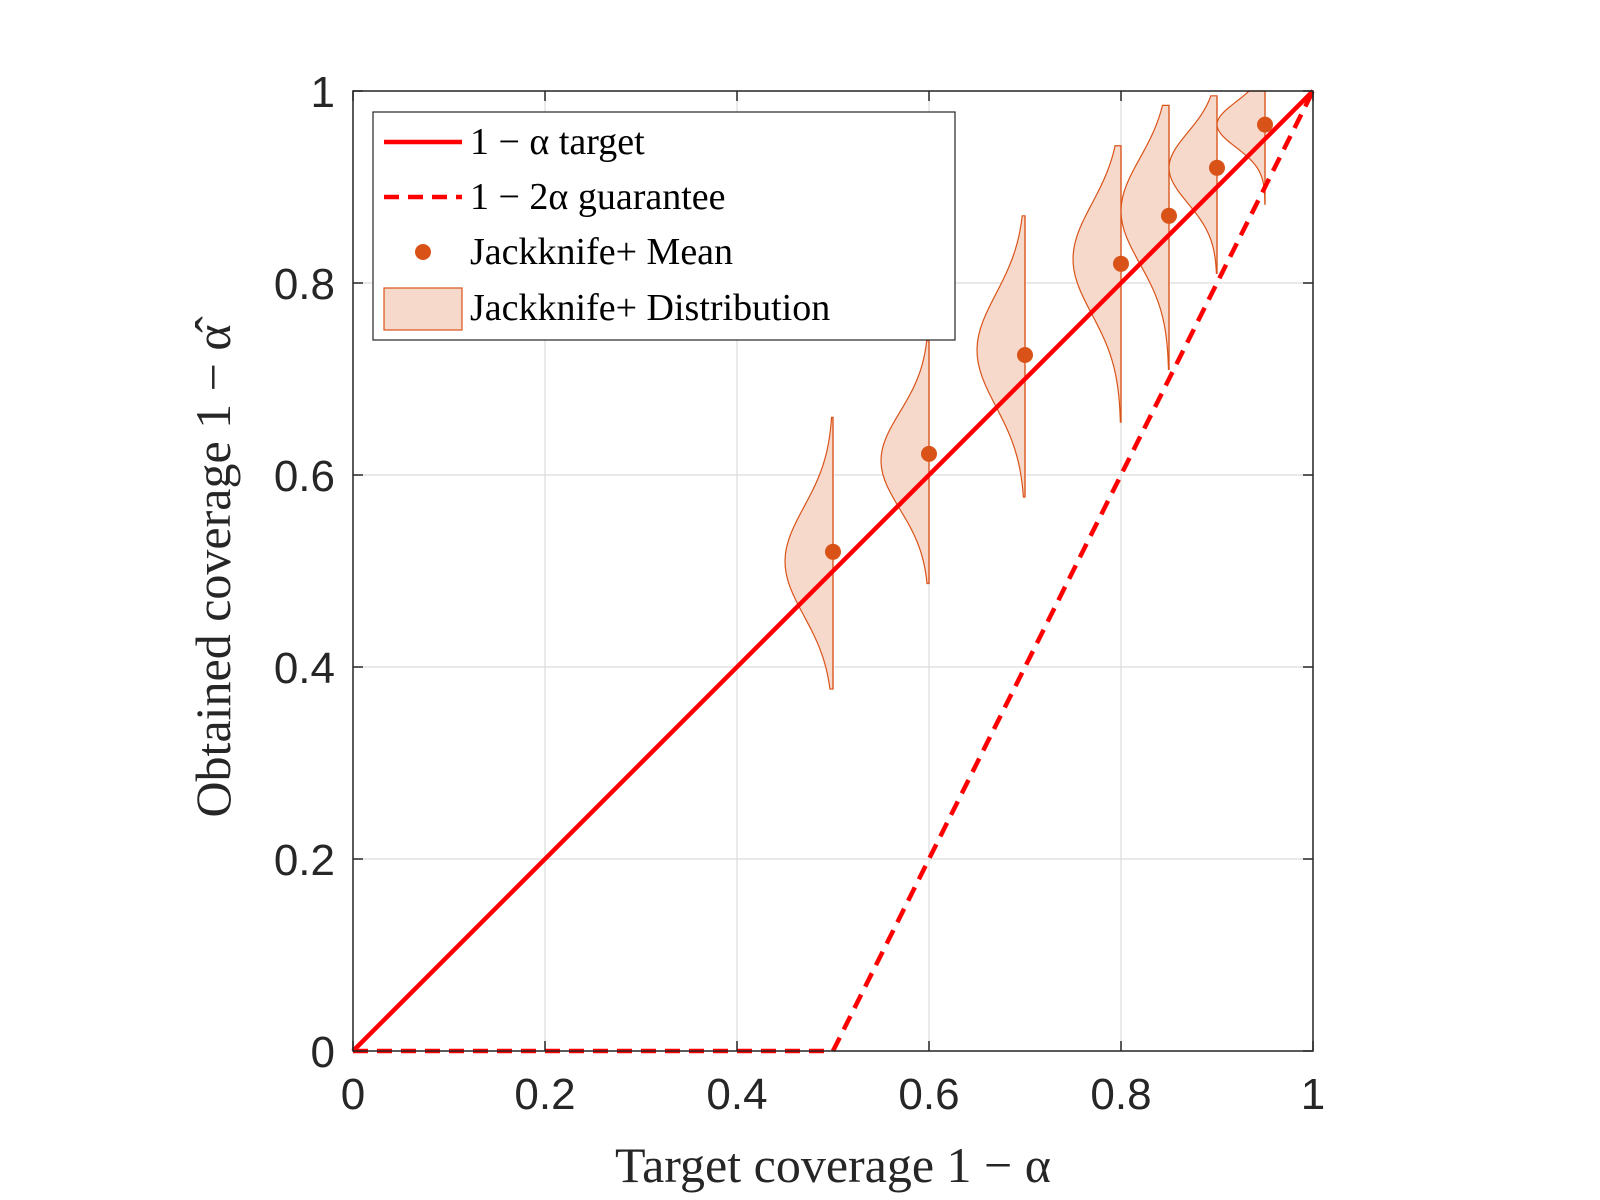  Describe the element at coordinates (304, 668) in the screenshot. I see `y-tick-label: 0.4` at that location.